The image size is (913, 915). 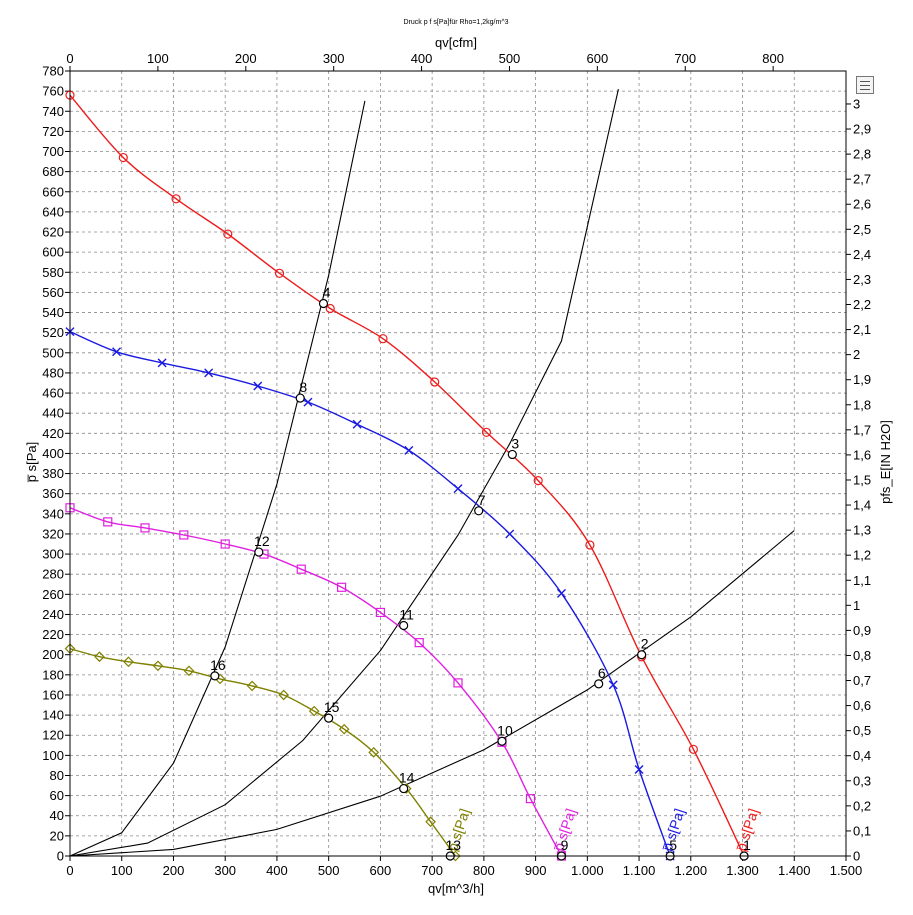 What do you see at coordinates (53, 111) in the screenshot?
I see `y-tick-label: 740` at bounding box center [53, 111].